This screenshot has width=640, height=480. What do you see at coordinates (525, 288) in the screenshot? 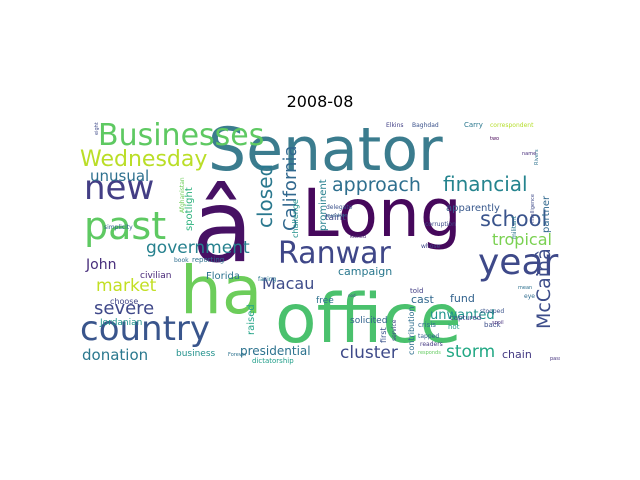
I see `word-mean-67: mean` at bounding box center [525, 288].